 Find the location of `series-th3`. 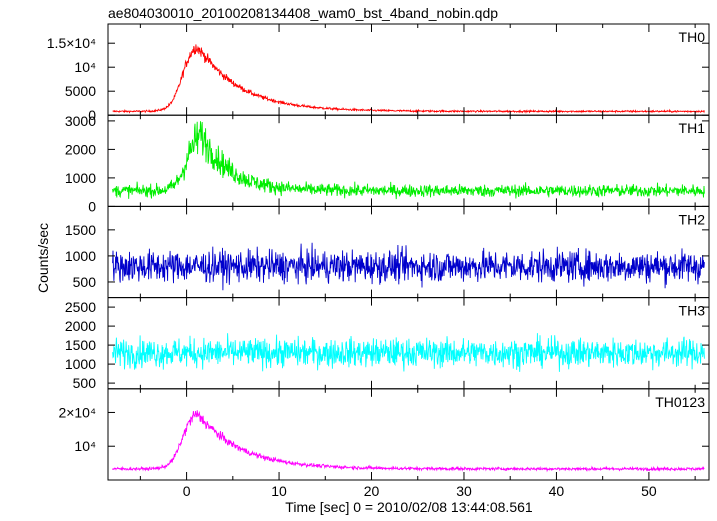

series-th3 is located at coordinates (408, 352).